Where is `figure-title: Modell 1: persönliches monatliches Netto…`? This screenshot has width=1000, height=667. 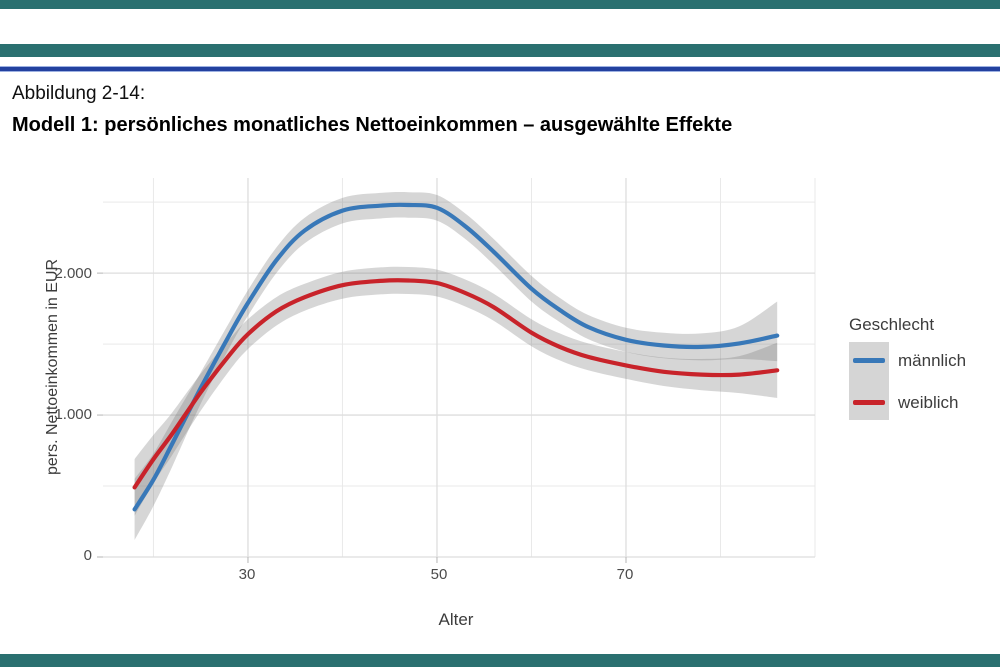 figure-title: Modell 1: persönliches monatliches Netto… is located at coordinates (372, 125).